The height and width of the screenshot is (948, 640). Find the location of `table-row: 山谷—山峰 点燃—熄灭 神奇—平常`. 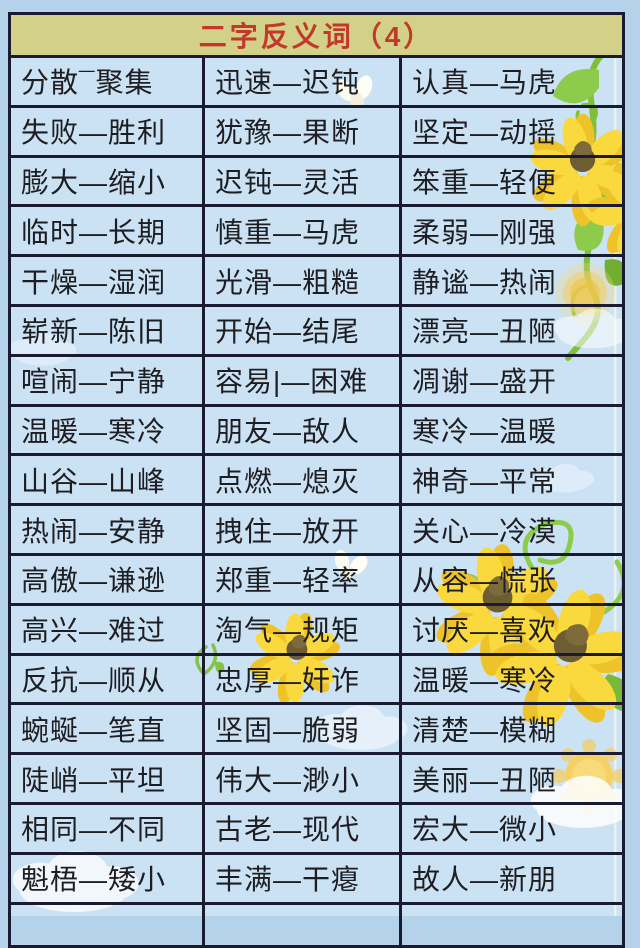

table-row: 山谷—山峰 点燃—熄灭 神奇—平常 is located at coordinates (317, 480).